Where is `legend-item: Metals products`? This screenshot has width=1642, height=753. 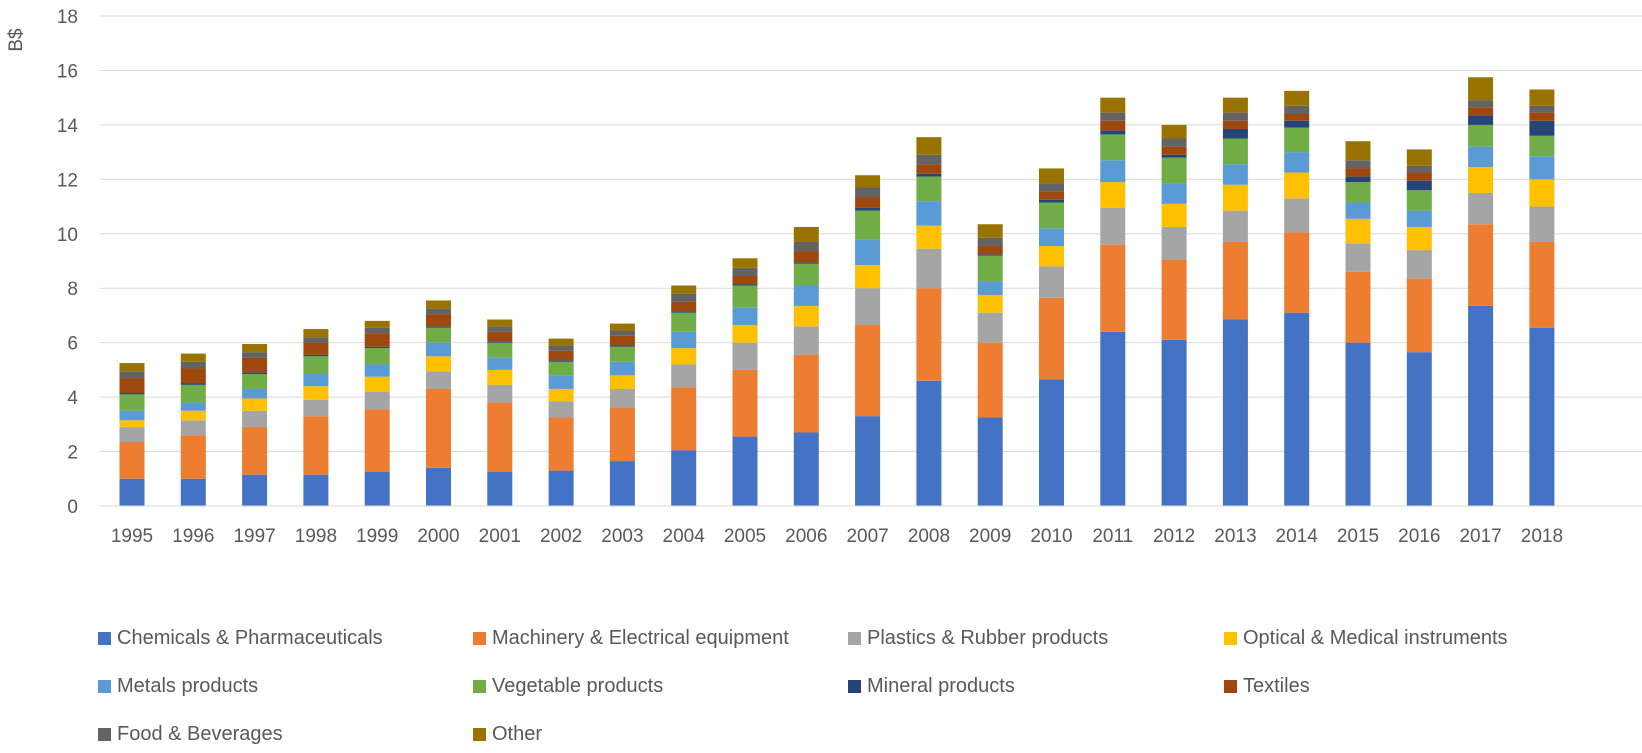
legend-item: Metals products is located at coordinates (178, 686).